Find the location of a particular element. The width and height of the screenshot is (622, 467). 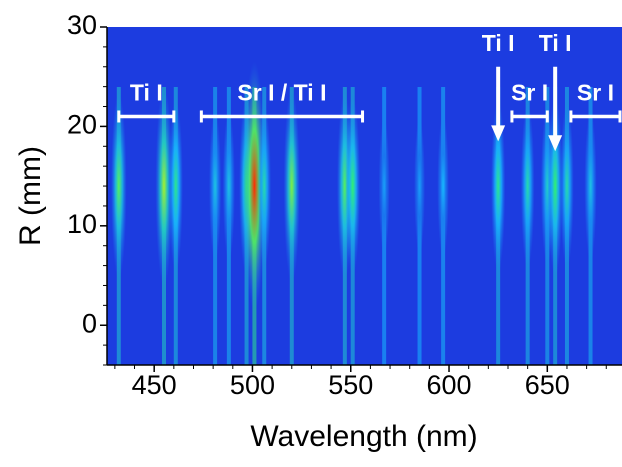

x-axis-label: Wavelength (nm) is located at coordinates (363, 436).